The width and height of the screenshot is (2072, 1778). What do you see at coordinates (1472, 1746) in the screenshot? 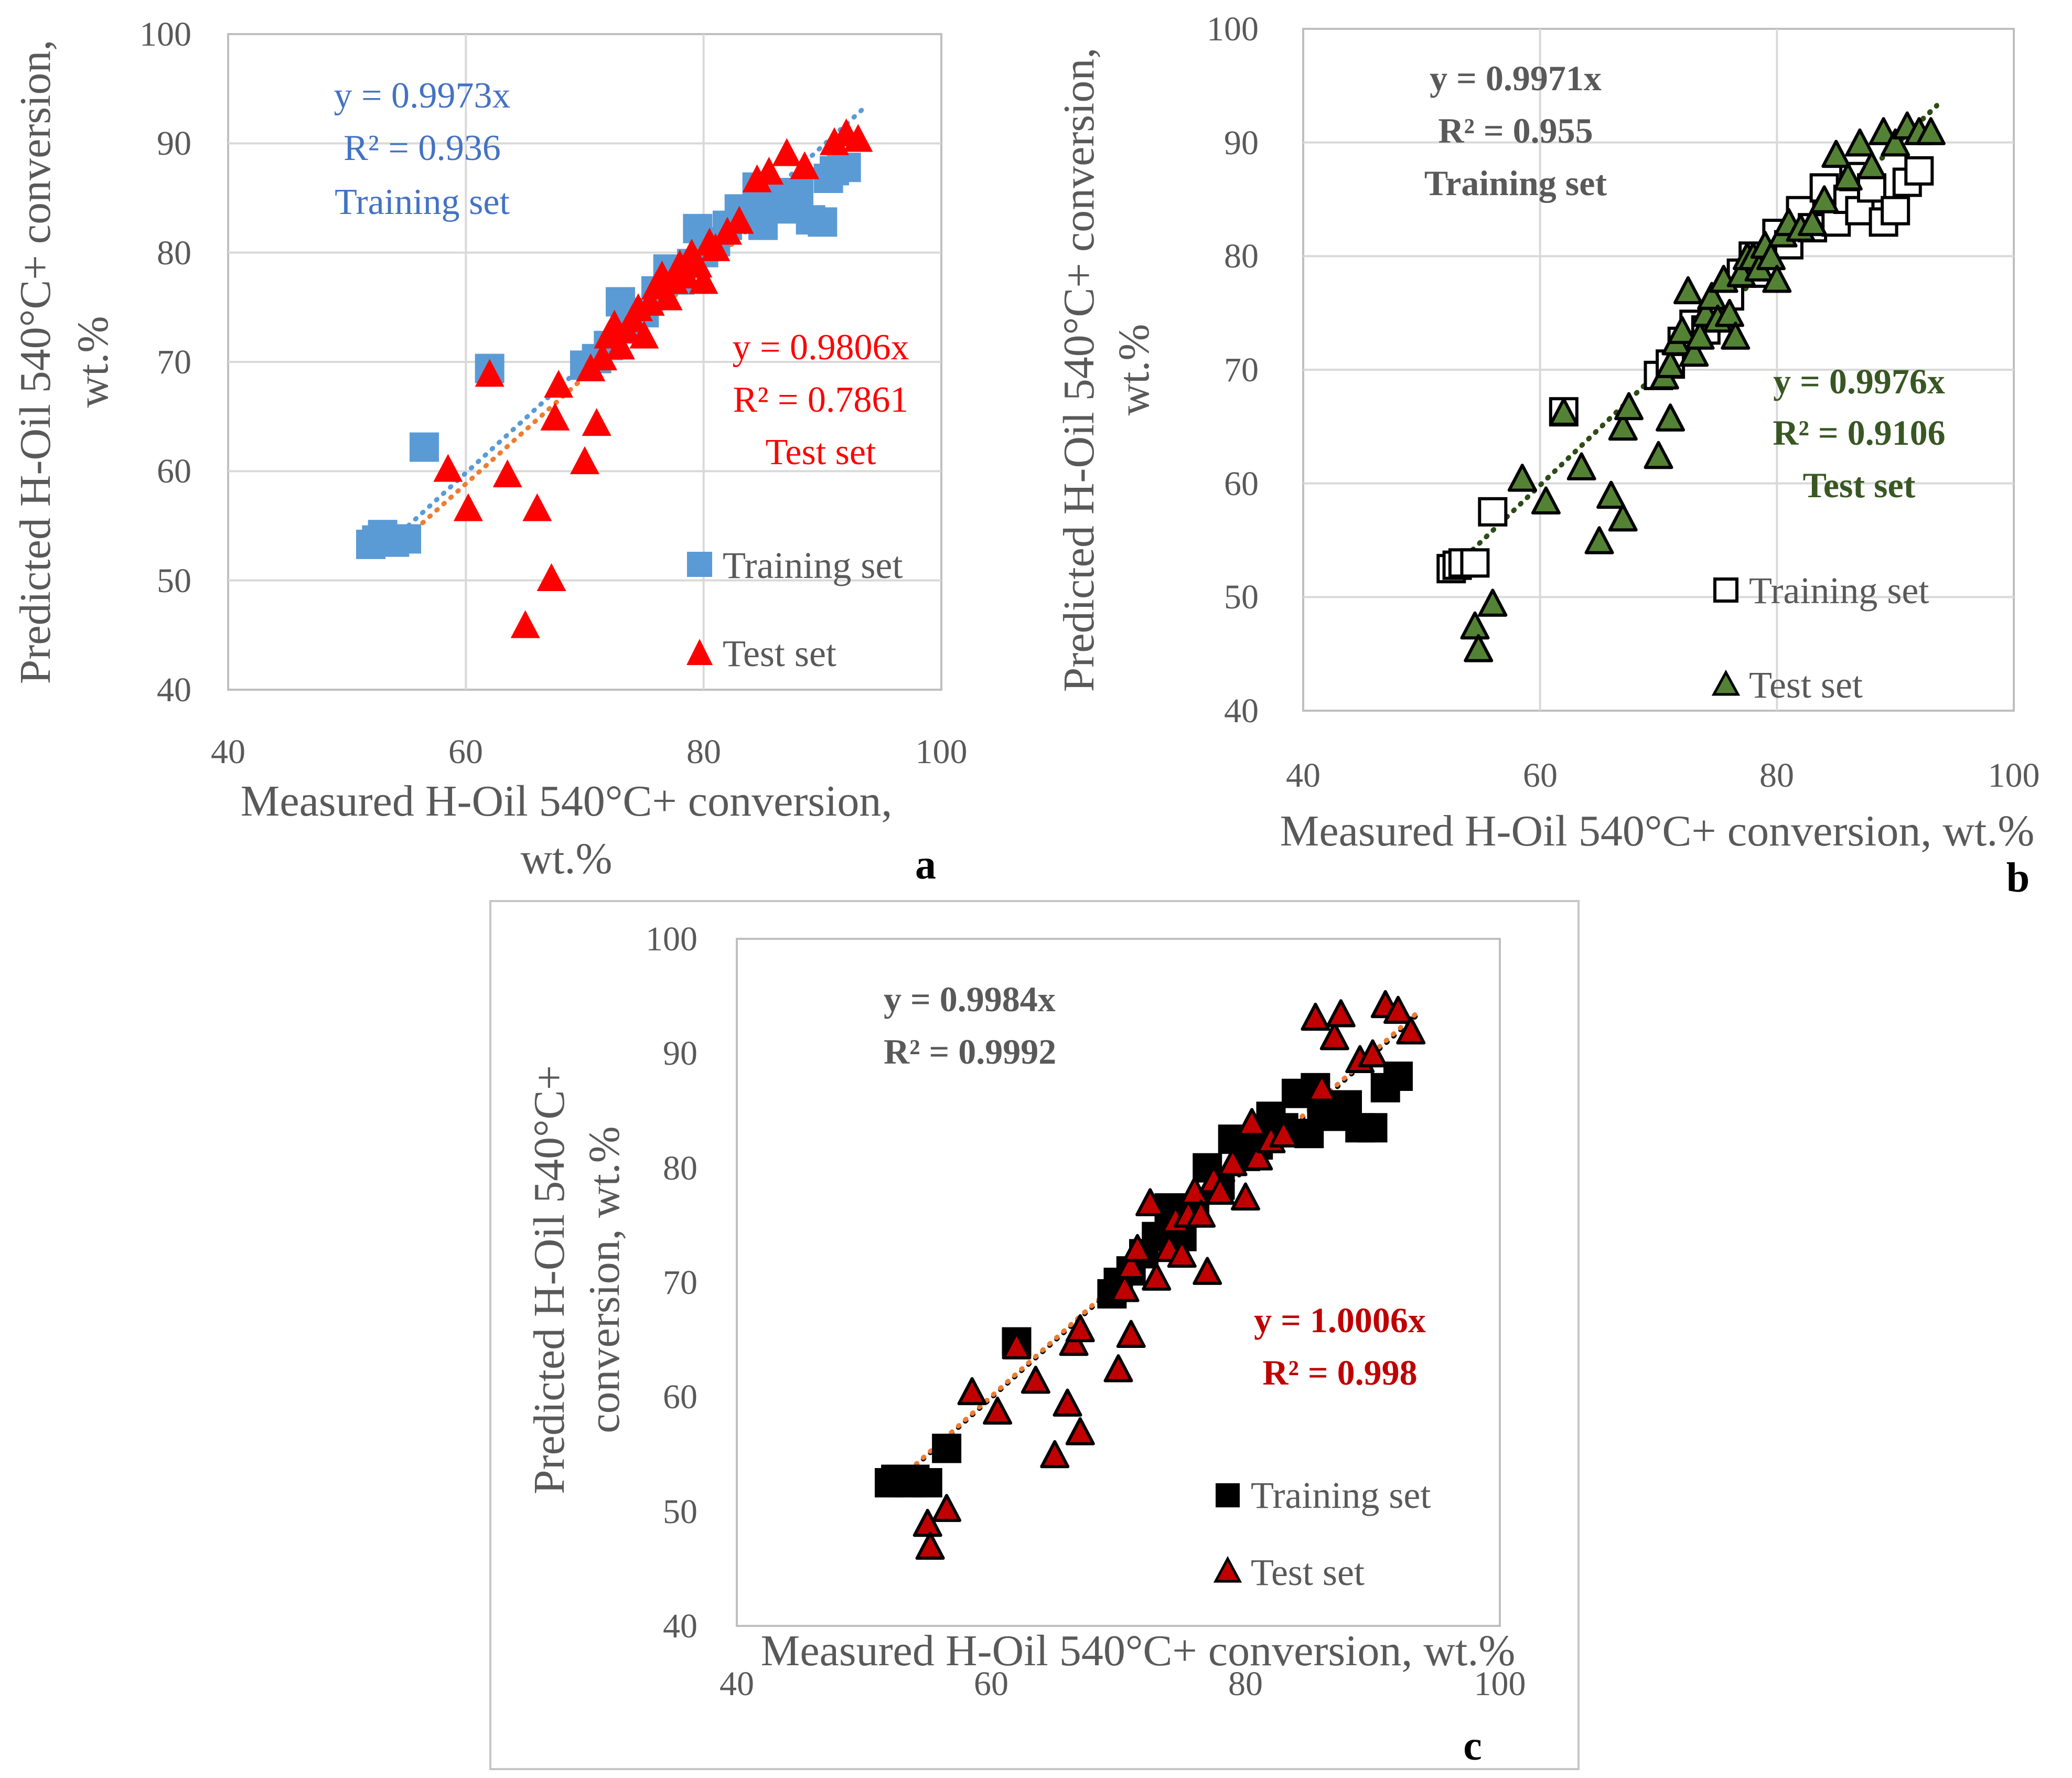
I see `panel-label-c: c` at bounding box center [1472, 1746].